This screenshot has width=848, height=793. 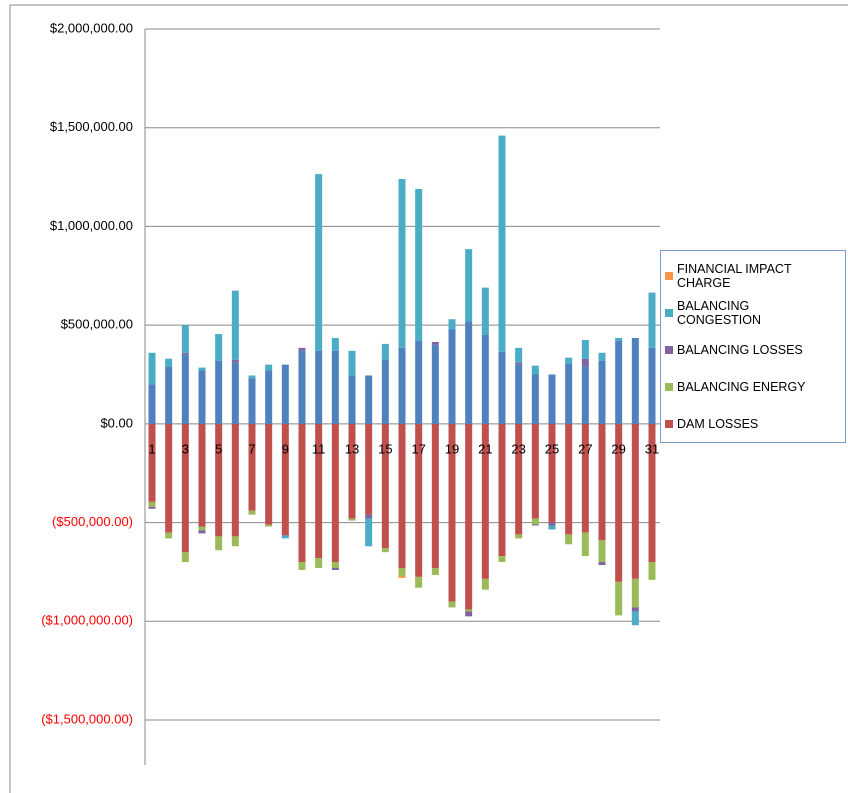 What do you see at coordinates (92, 521) in the screenshot?
I see `y-tick-label: ($500,000.00)` at bounding box center [92, 521].